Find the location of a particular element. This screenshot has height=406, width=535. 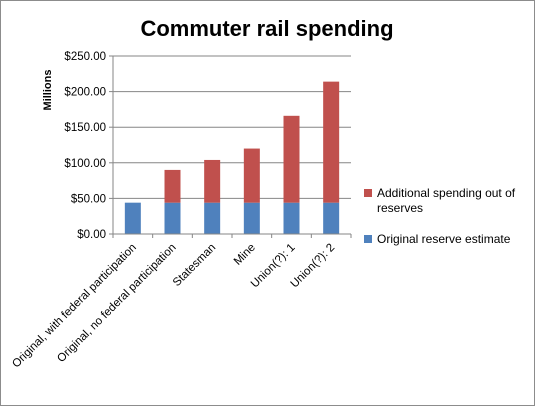

y-tick-label: $150.00 is located at coordinates (85, 128).